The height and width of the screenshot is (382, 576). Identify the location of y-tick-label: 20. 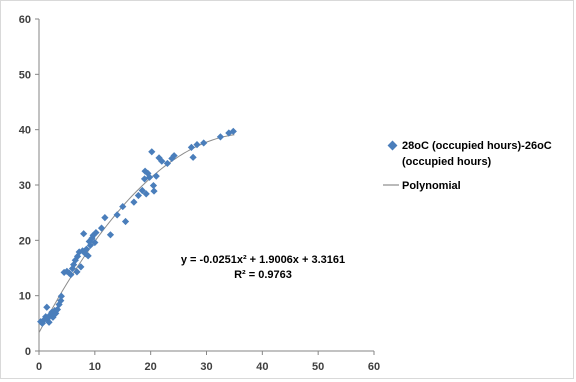
(25, 241).